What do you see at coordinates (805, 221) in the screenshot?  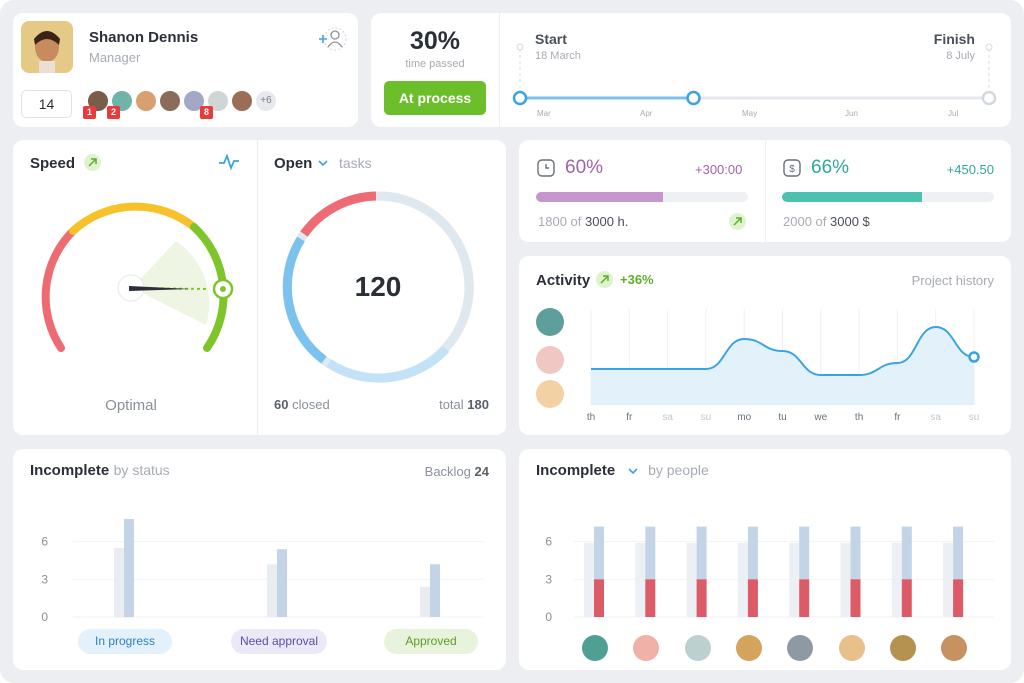 I see `money-done: 2000 of` at bounding box center [805, 221].